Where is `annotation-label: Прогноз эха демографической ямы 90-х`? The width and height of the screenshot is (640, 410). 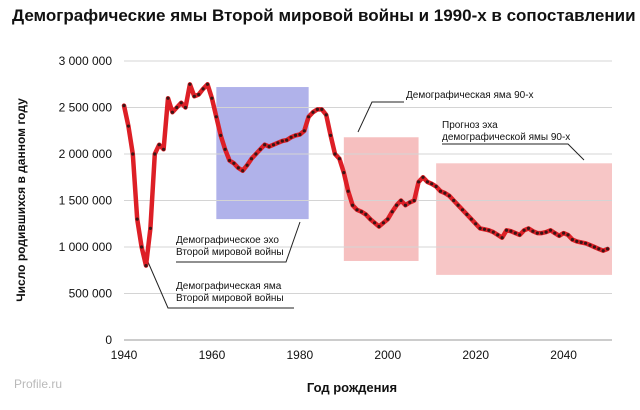
annotation-label: Прогноз эха демографической ямы 90-х is located at coordinates (506, 131).